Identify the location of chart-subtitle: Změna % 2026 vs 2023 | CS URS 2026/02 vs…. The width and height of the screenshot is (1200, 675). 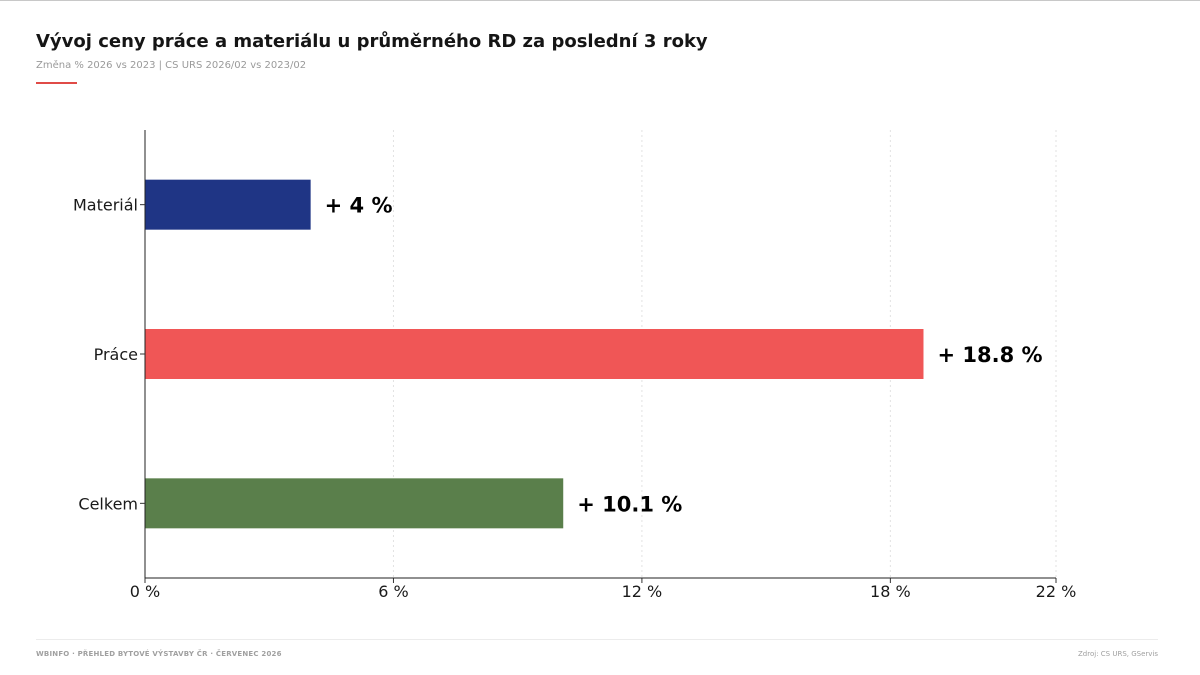
(171, 65).